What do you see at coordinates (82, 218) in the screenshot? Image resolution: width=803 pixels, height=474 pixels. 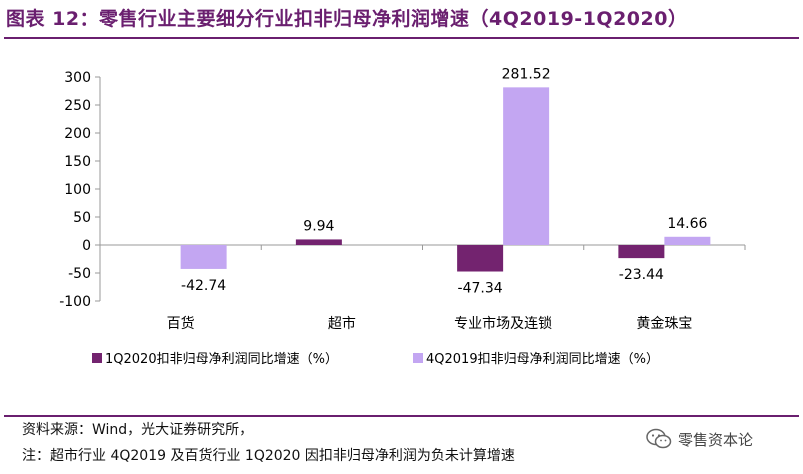 I see `y-tick-label: 50` at bounding box center [82, 218].